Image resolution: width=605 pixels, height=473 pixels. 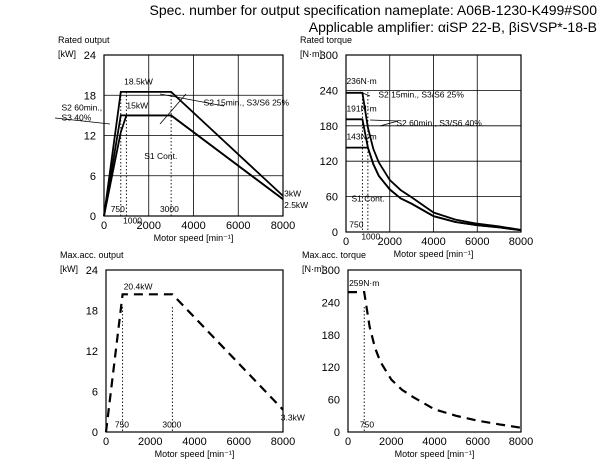 What do you see at coordinates (138, 287) in the screenshot?
I see `annotation-label: 20.4kW` at bounding box center [138, 287].